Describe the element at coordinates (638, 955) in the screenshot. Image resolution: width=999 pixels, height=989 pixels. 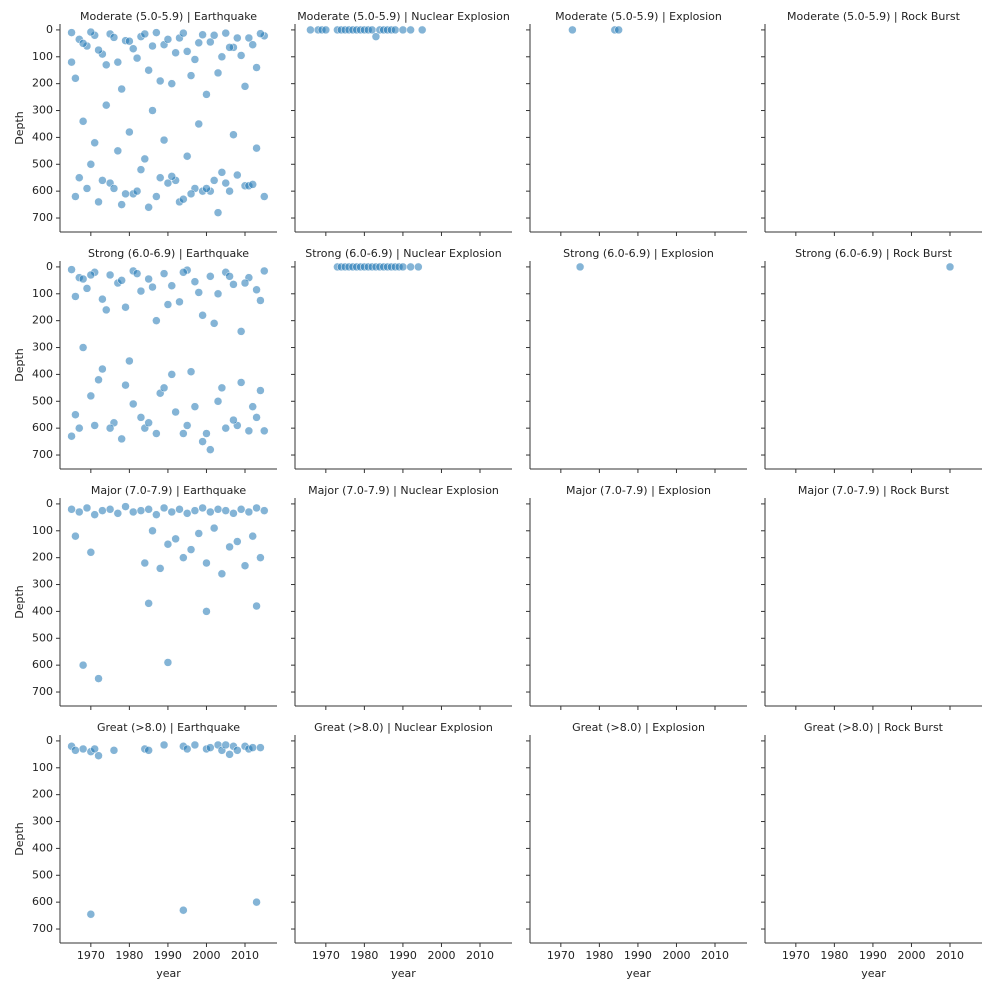
I see `x-tick-label: 1990` at that location.